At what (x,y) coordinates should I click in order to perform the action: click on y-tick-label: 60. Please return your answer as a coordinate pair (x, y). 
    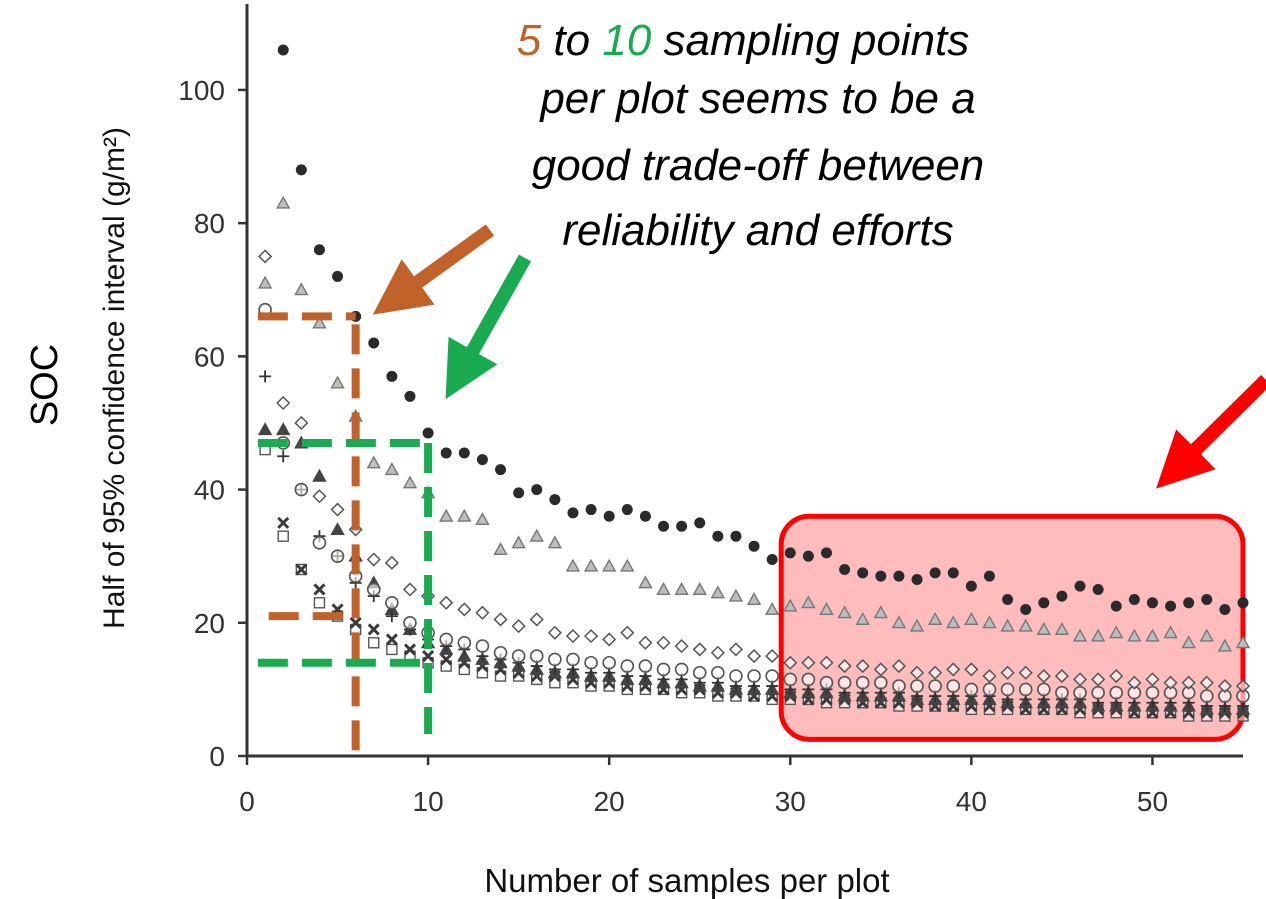
    Looking at the image, I should click on (209, 356).